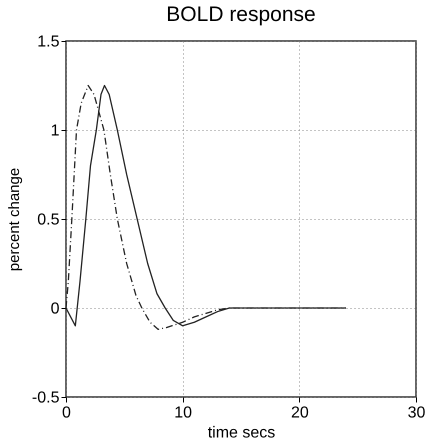 The height and width of the screenshot is (444, 441). Describe the element at coordinates (417, 413) in the screenshot. I see `x-tick-label: 30` at that location.